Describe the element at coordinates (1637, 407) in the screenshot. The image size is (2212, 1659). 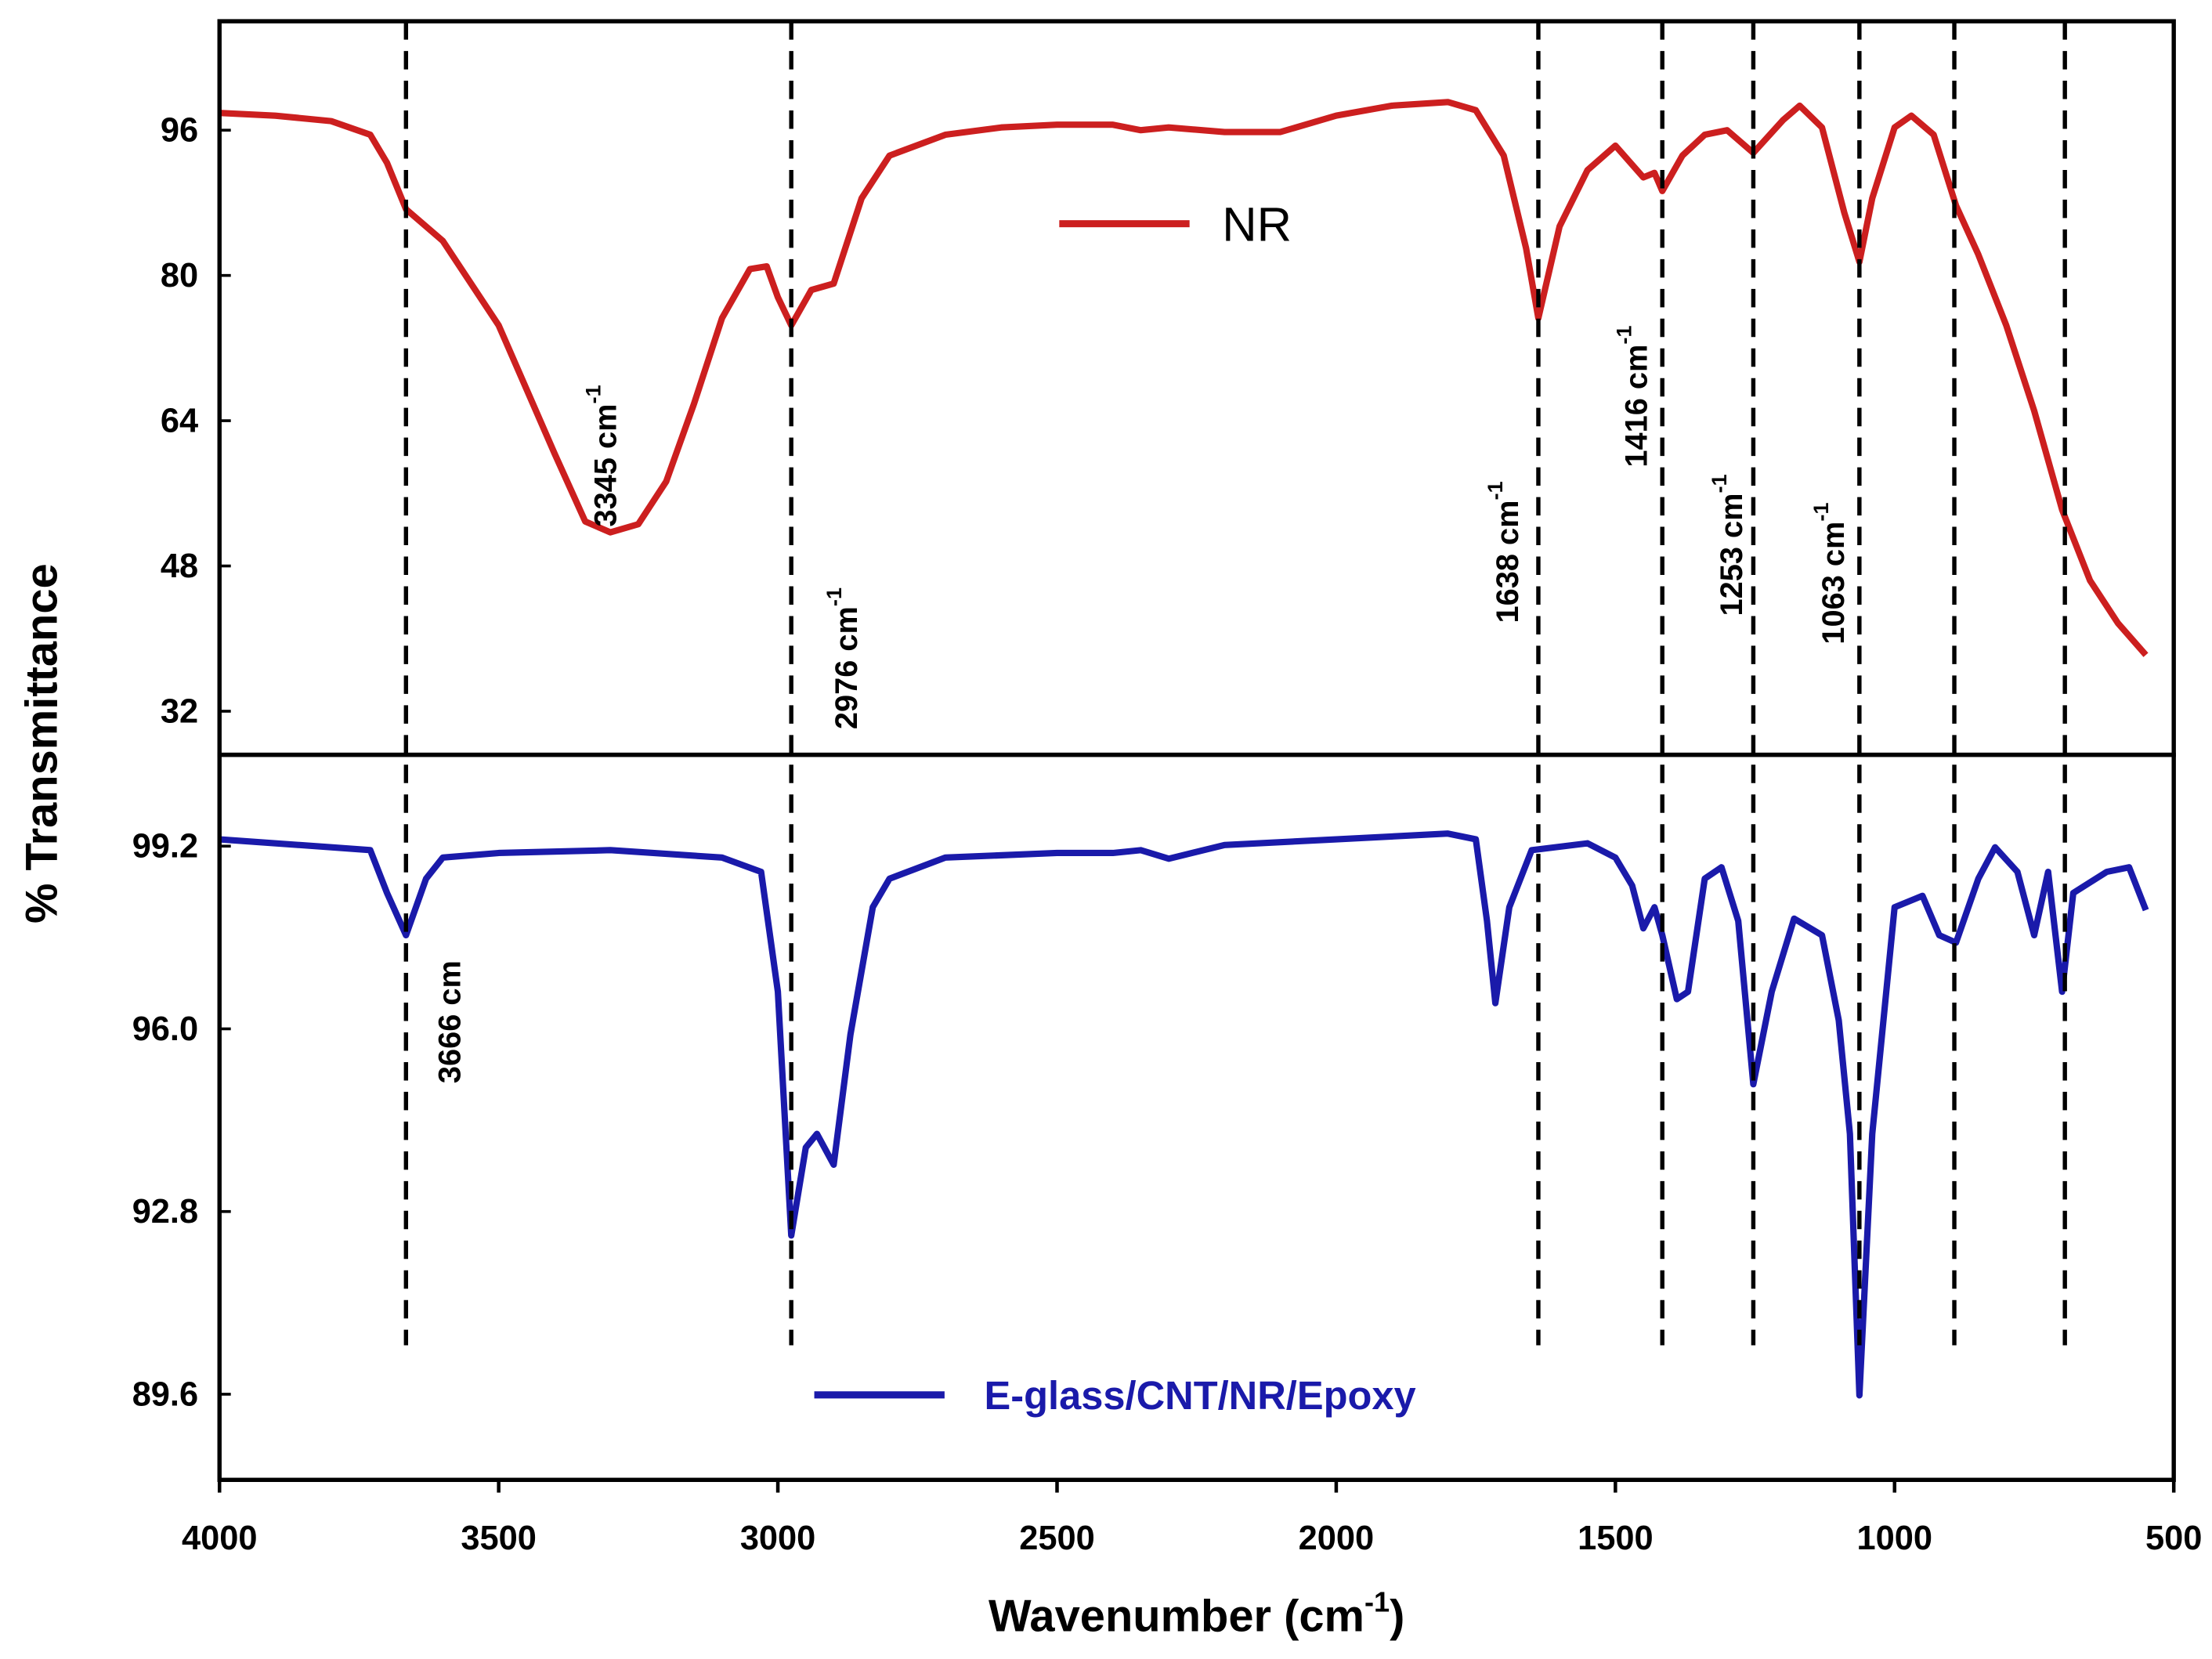
I see `annotation-text: 1416 cm` at that location.